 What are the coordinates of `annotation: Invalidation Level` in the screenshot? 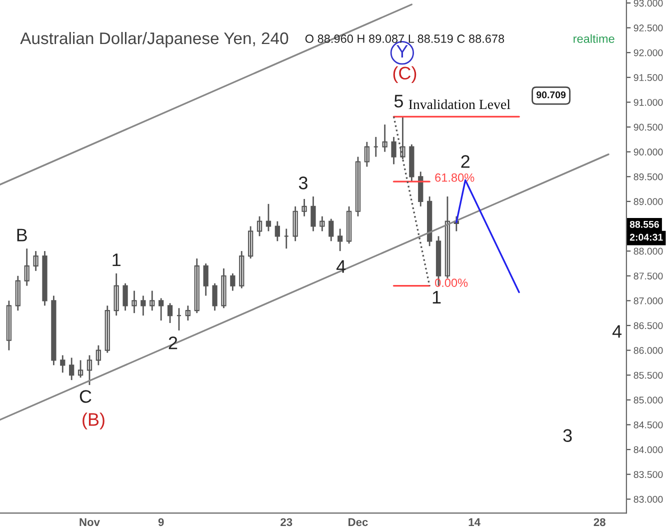 It's located at (459, 104).